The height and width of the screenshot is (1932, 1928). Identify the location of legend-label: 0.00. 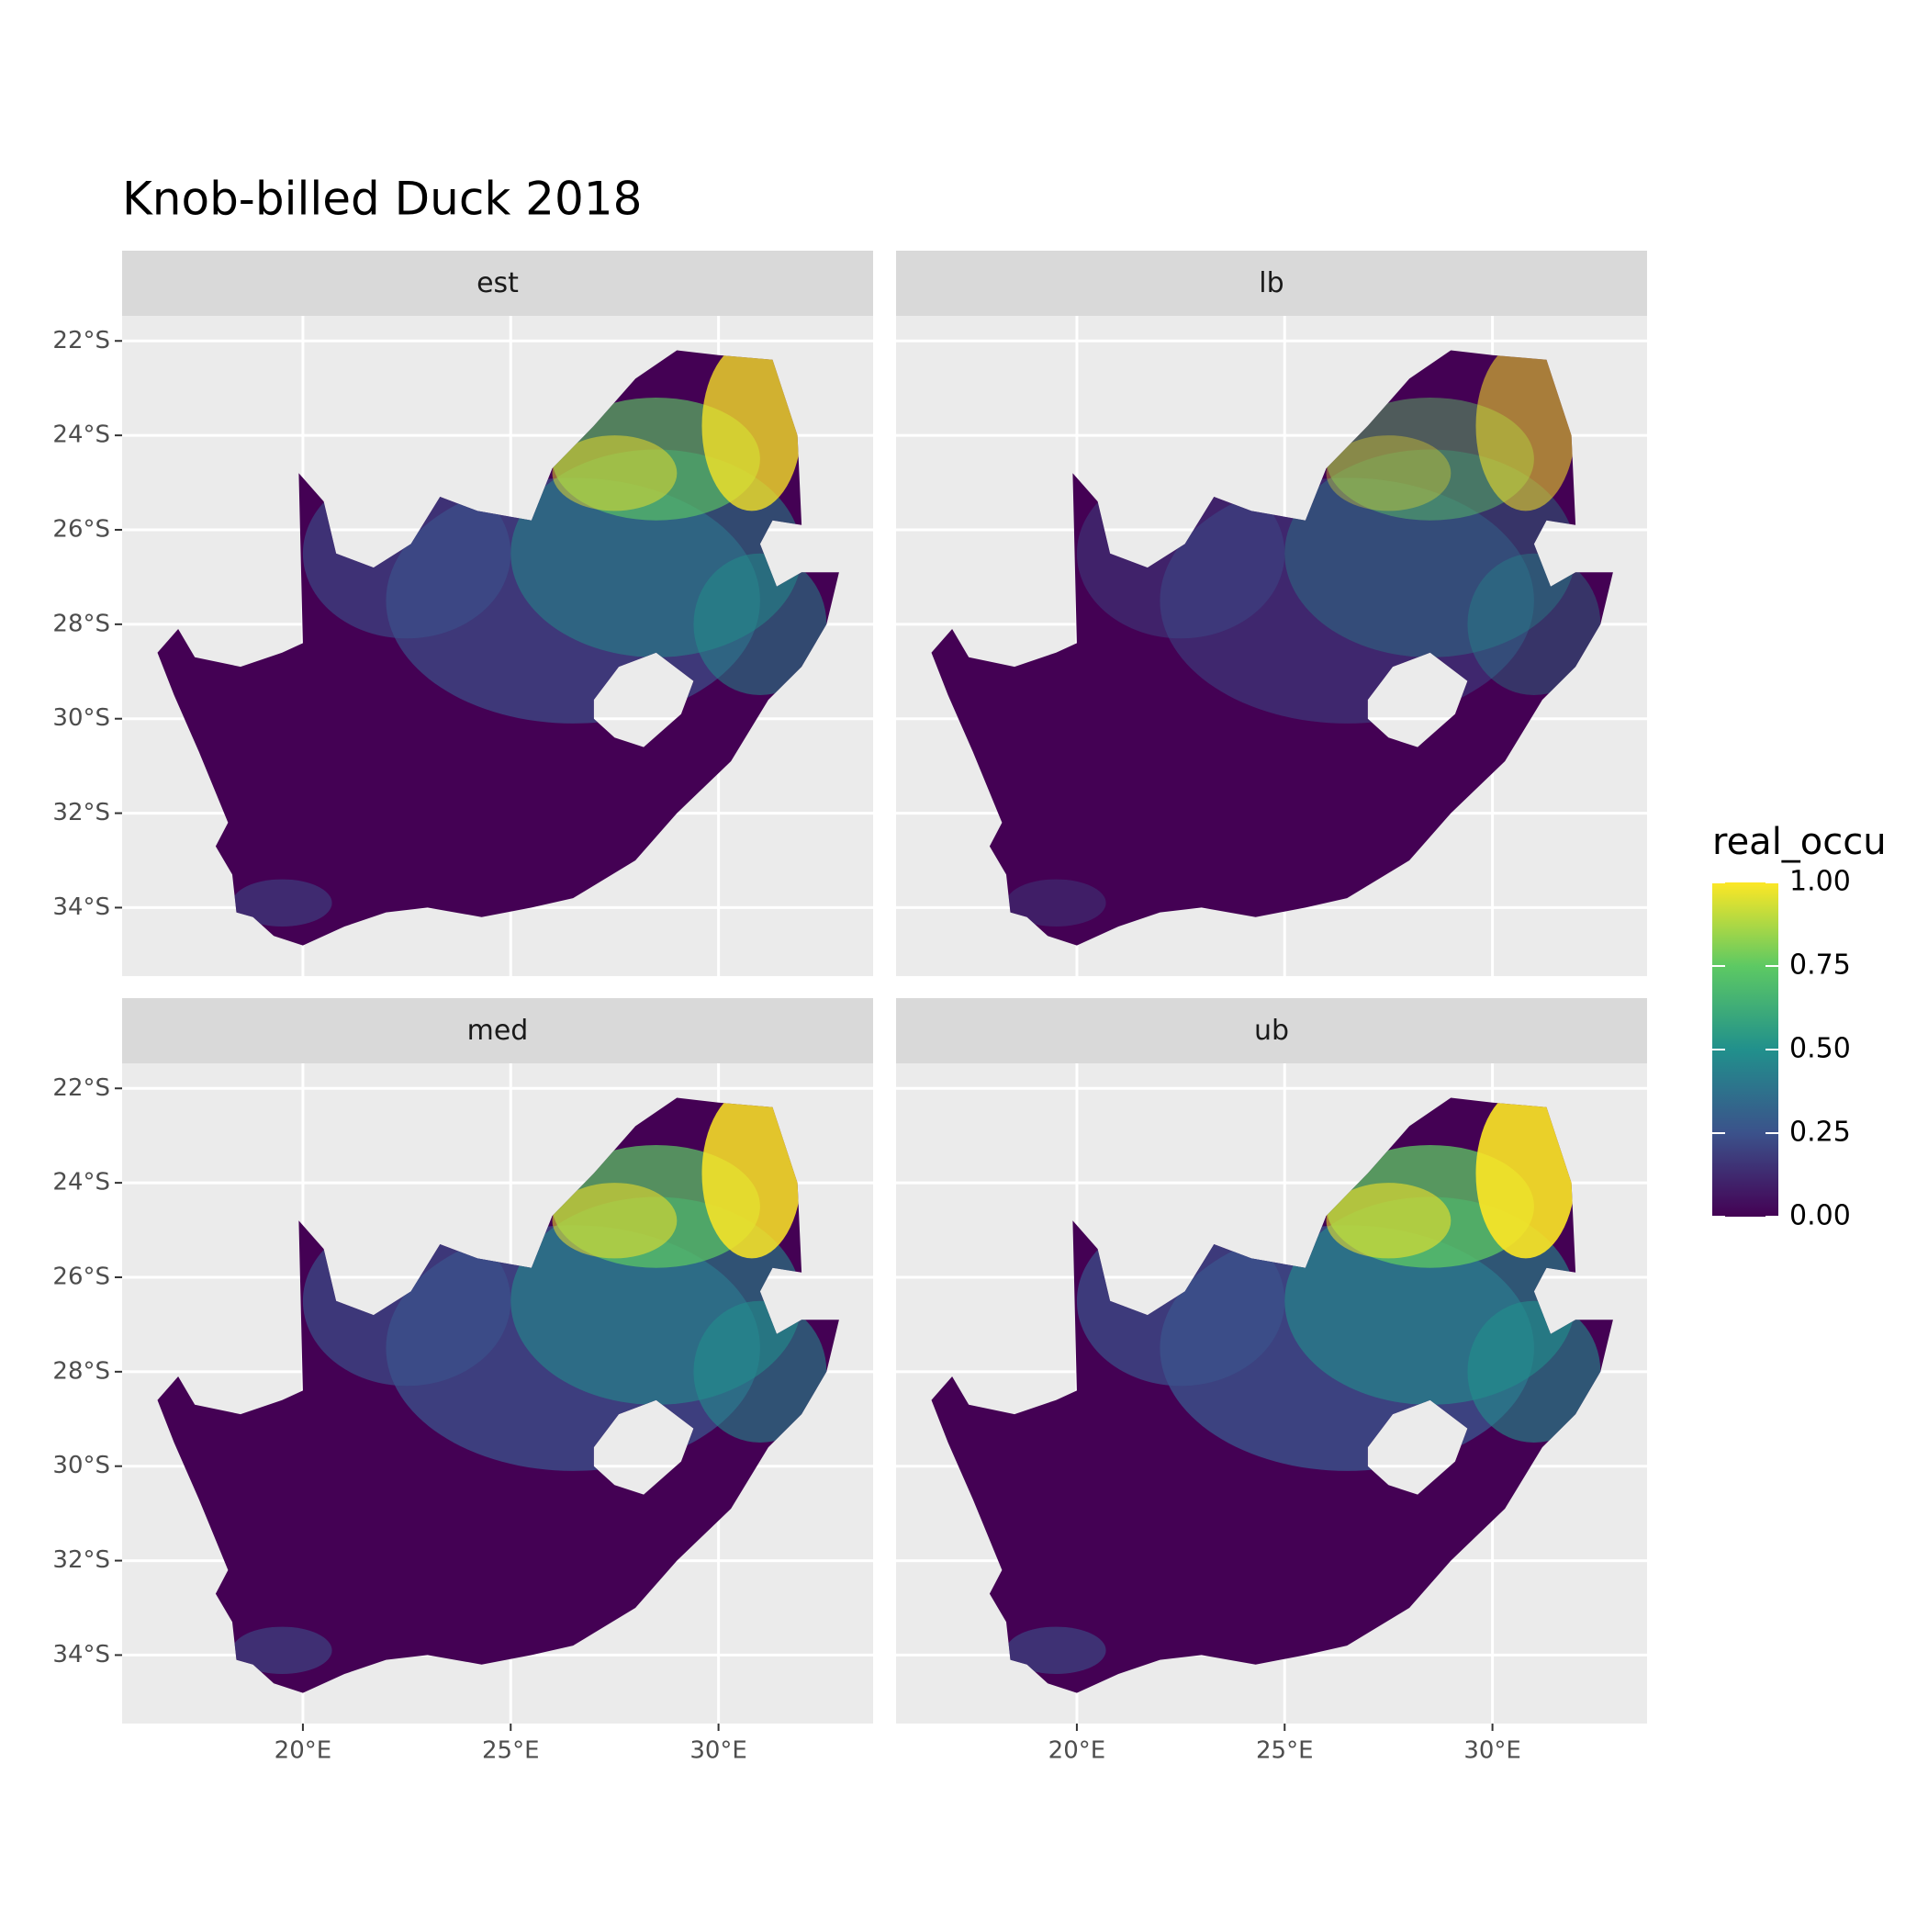
(1820, 1216).